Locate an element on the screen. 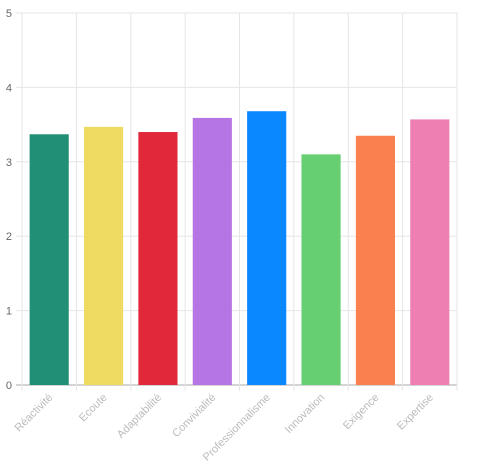  x-tick-label: Adaptabilité is located at coordinates (139, 416).